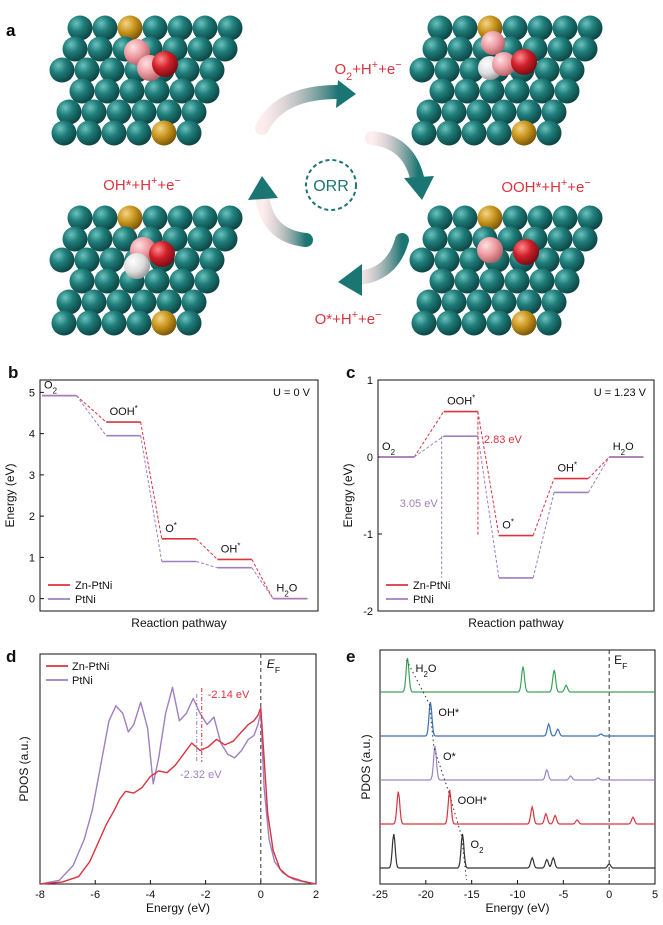  I want to click on orr-step-label-3: O*+H++e−, so click(348, 318).